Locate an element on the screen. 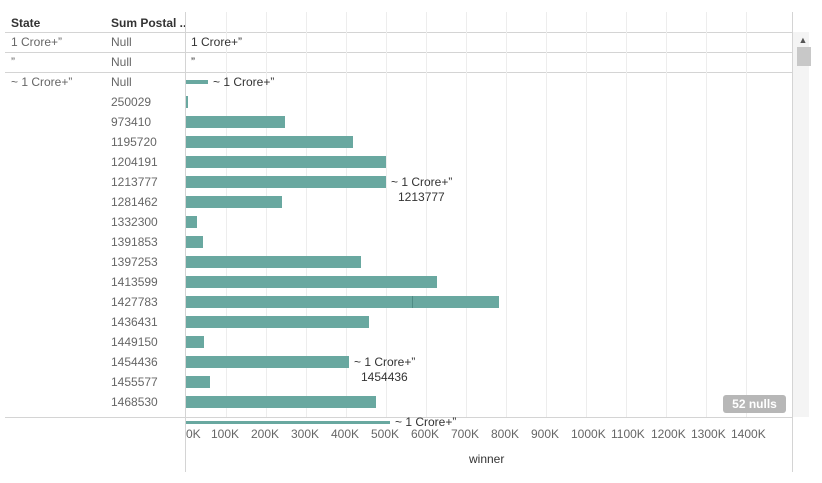 This screenshot has height=483, width=822. postal-cell: 1391853 is located at coordinates (134, 242).